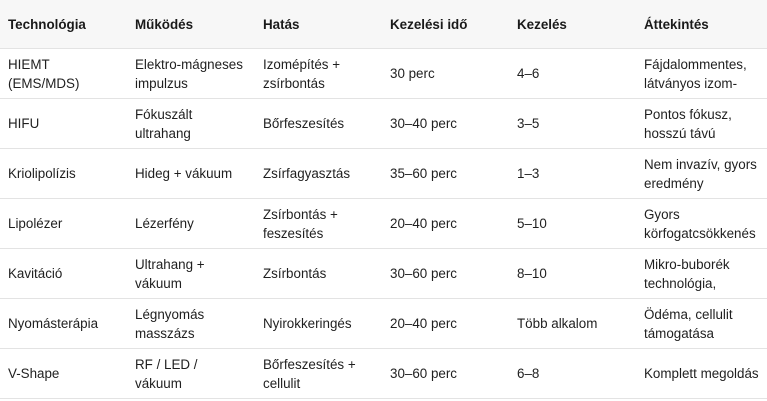 Image resolution: width=767 pixels, height=401 pixels. I want to click on header-sessions: Kezelés, so click(572, 24).